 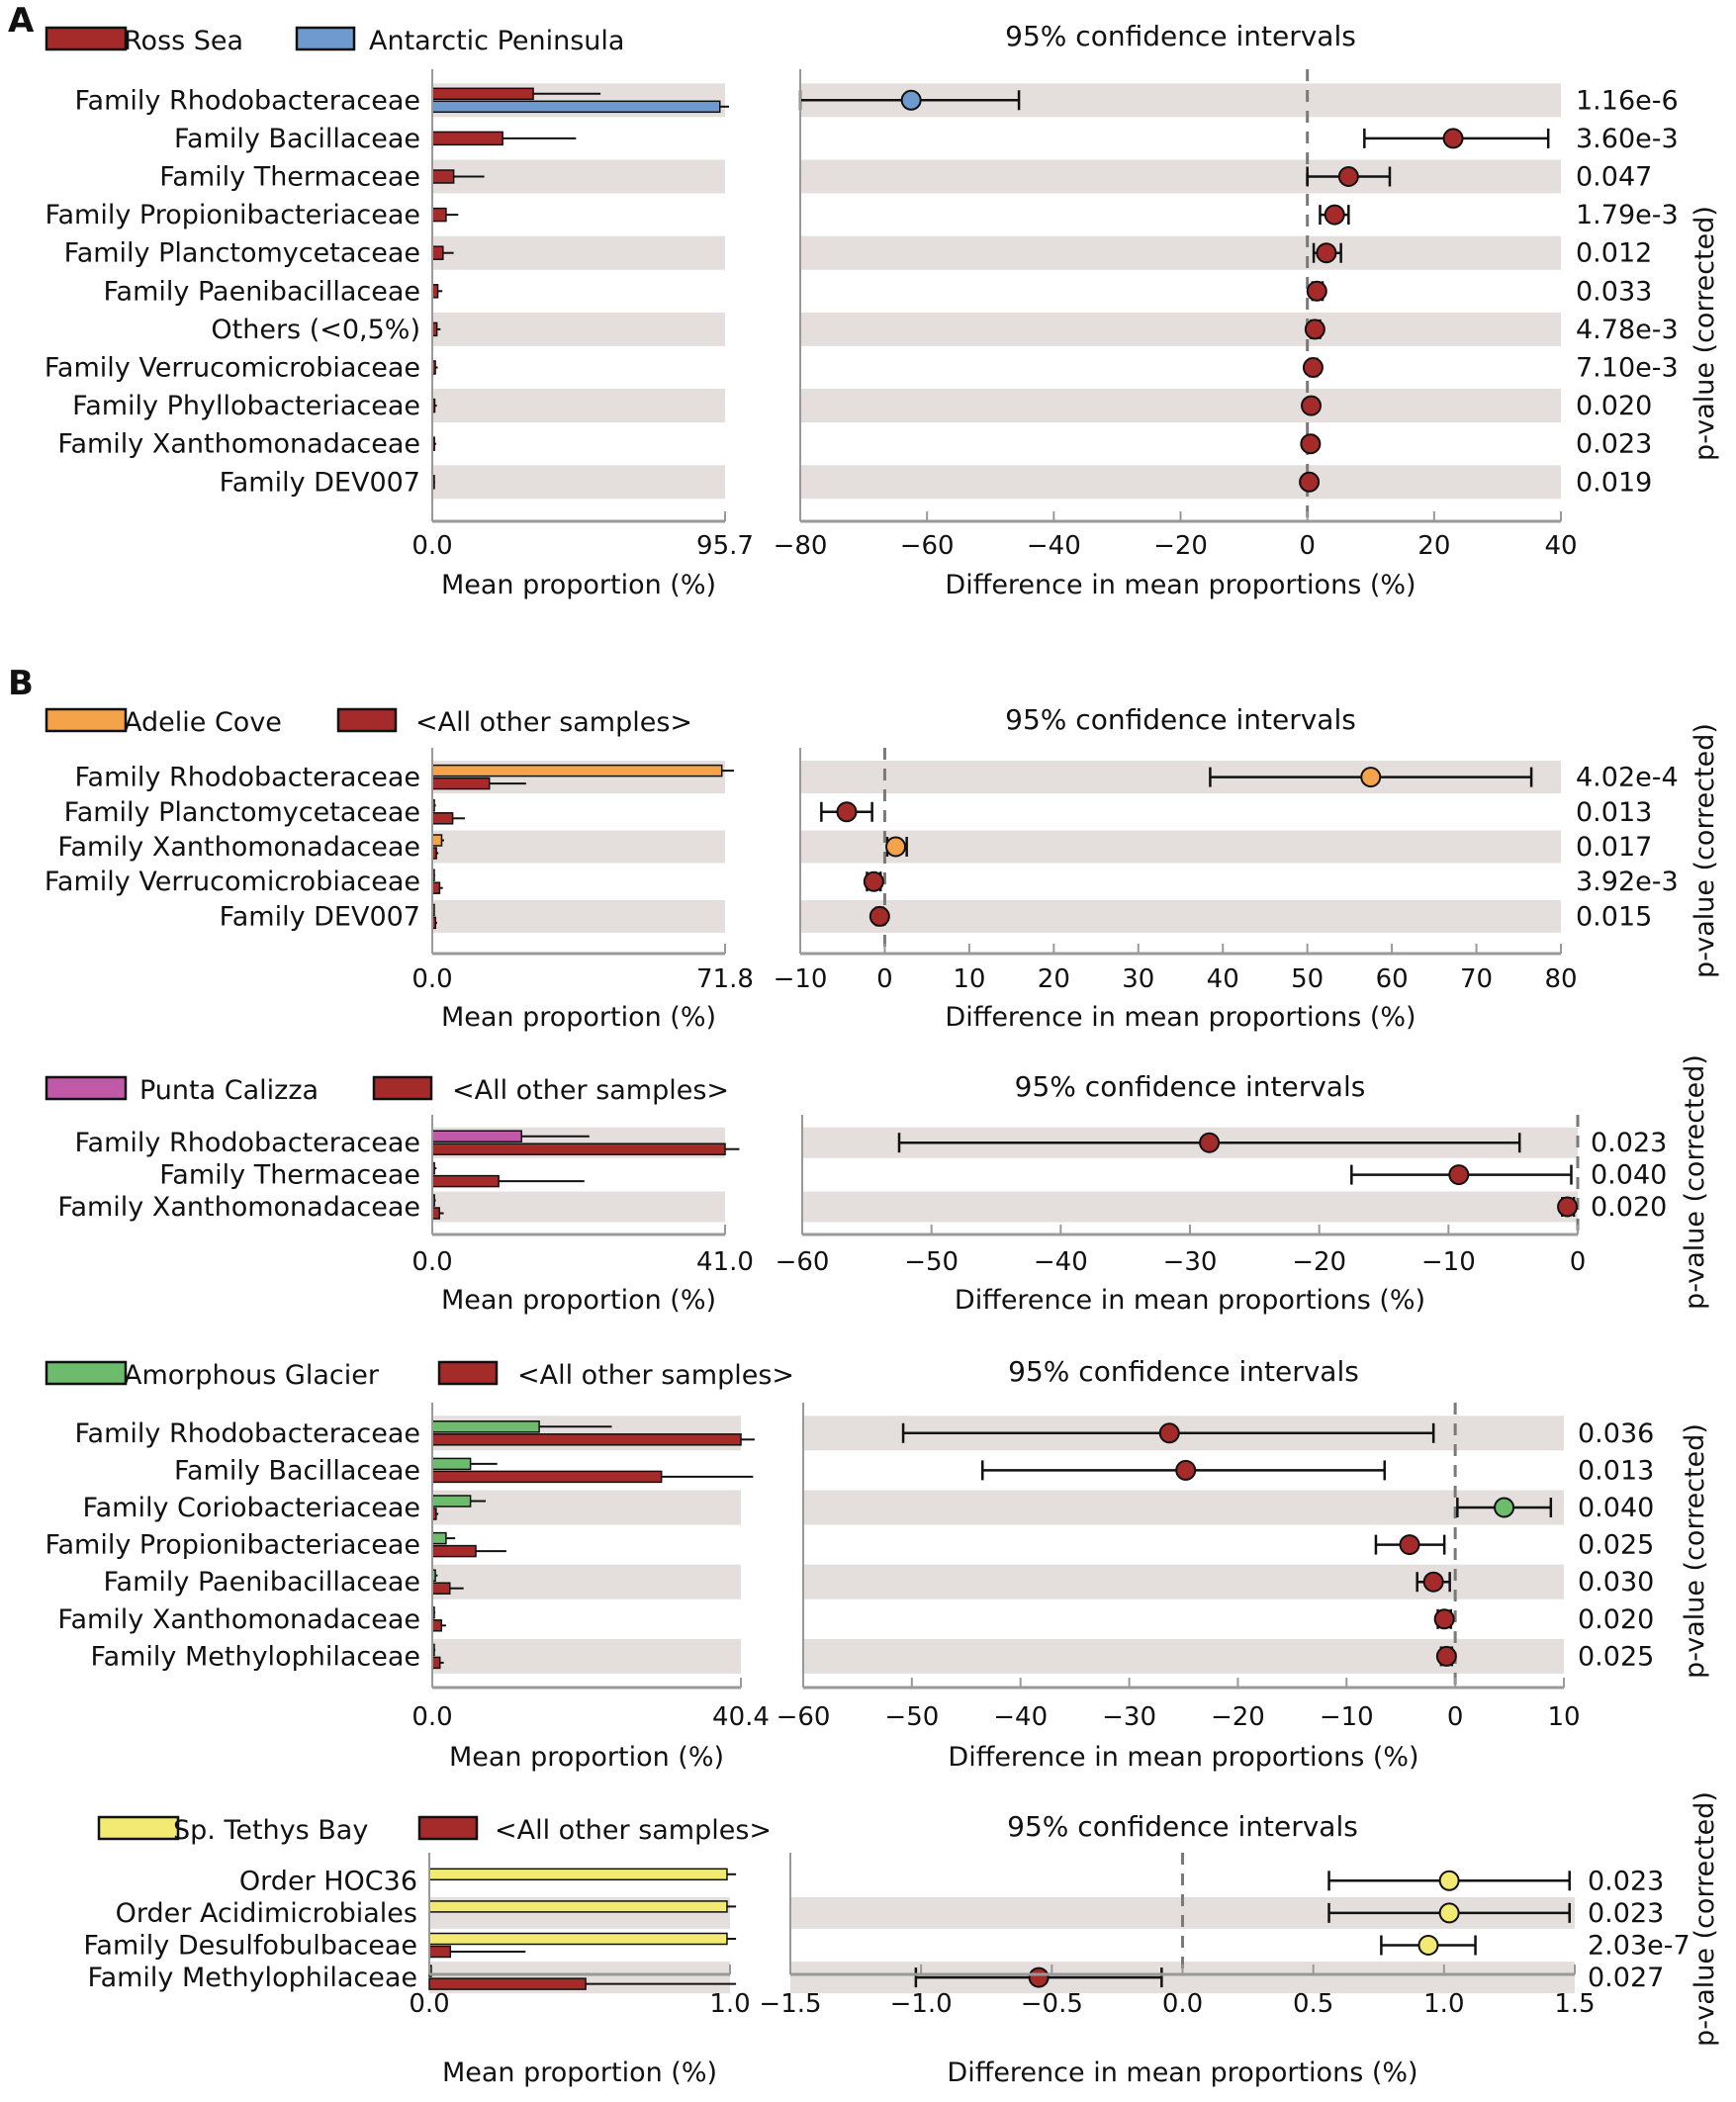 I want to click on x-tick-label: −50, so click(x=931, y=1262).